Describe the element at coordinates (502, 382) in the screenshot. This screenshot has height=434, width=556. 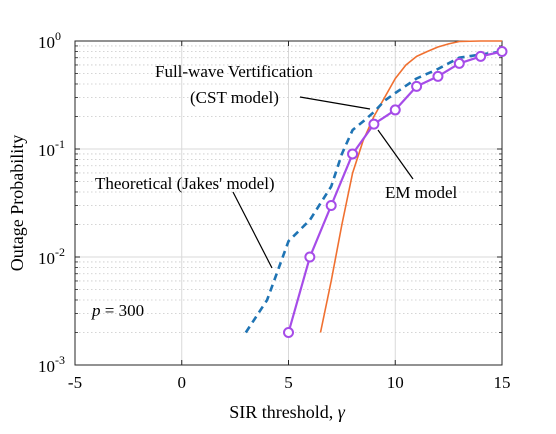
I see `x-tick-label: 15` at that location.